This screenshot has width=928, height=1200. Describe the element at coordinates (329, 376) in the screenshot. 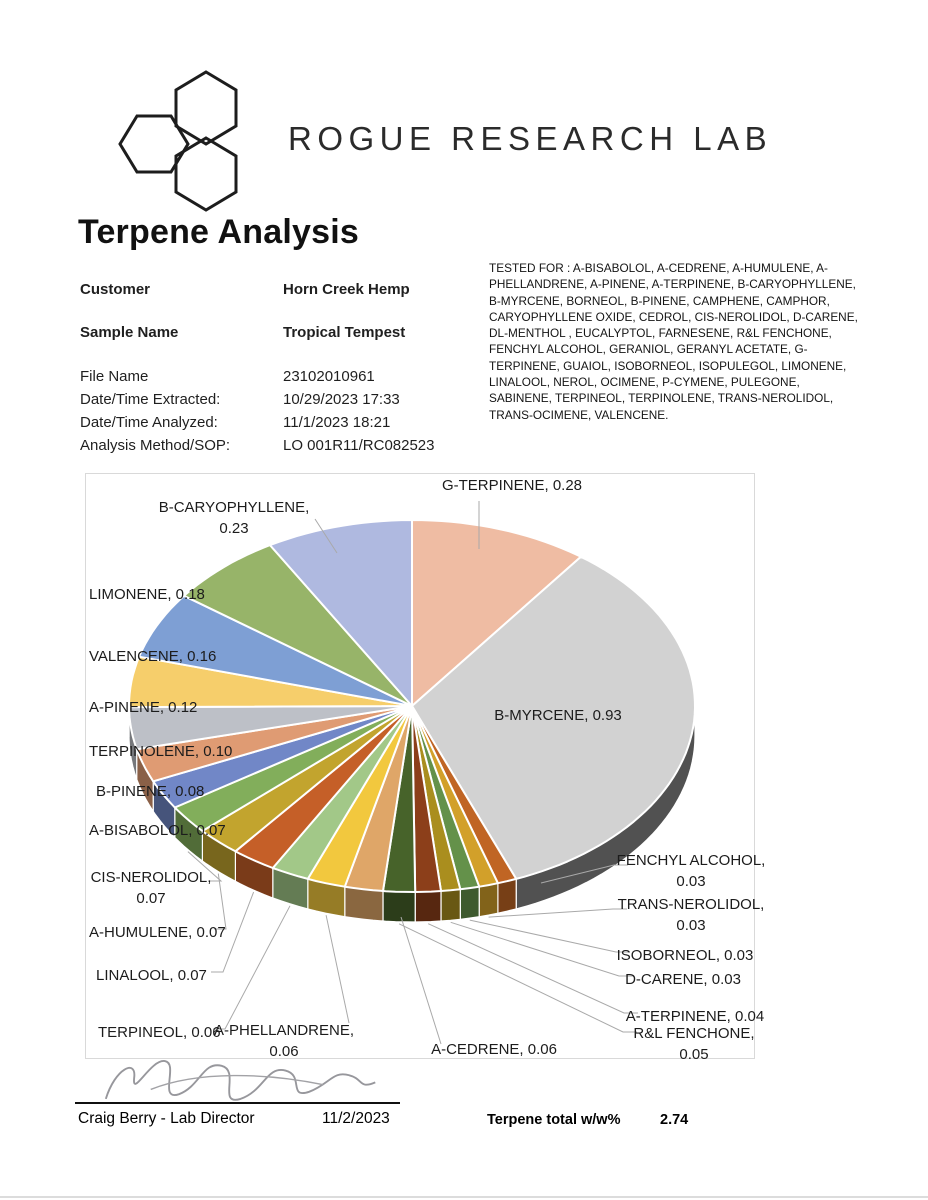

I see `info-value: 23102010961` at that location.